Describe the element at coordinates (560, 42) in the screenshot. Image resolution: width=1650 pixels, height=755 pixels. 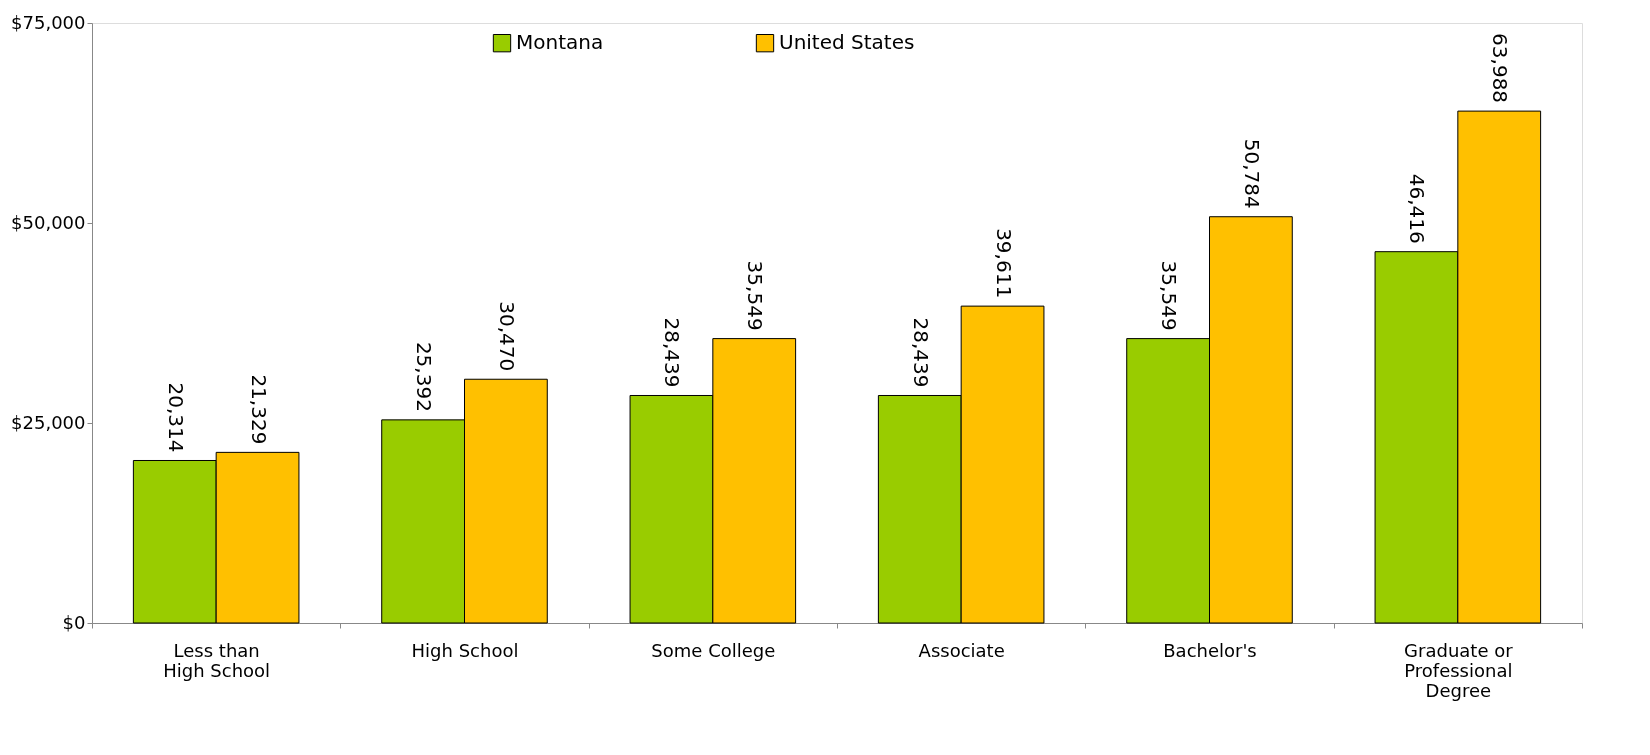
I see `legend-label: Montana` at that location.